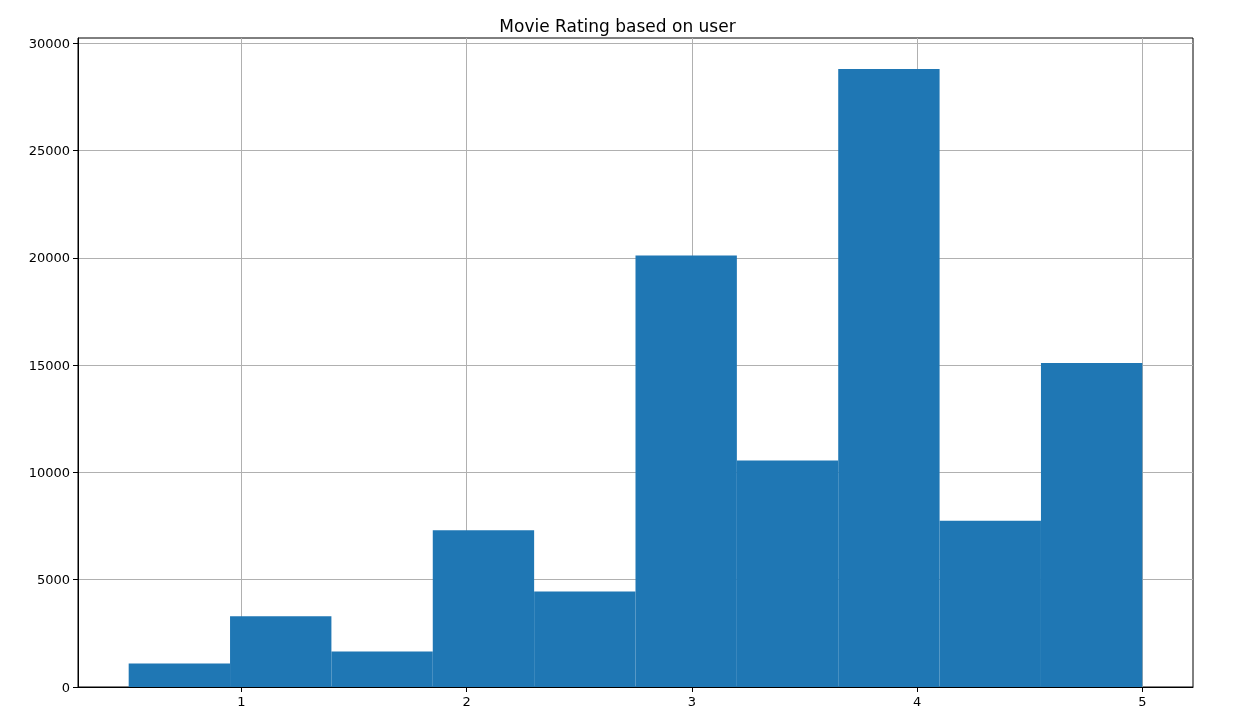 This screenshot has height=725, width=1235. What do you see at coordinates (65, 687) in the screenshot?
I see `y-tick-label: 0` at bounding box center [65, 687].